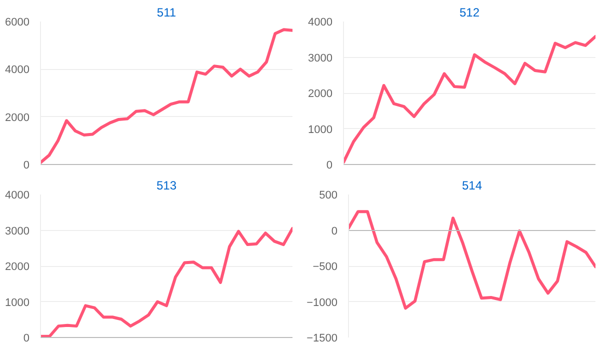 This screenshot has height=346, width=606. What do you see at coordinates (17, 22) in the screenshot?
I see `y-tick-label: 6000` at bounding box center [17, 22].